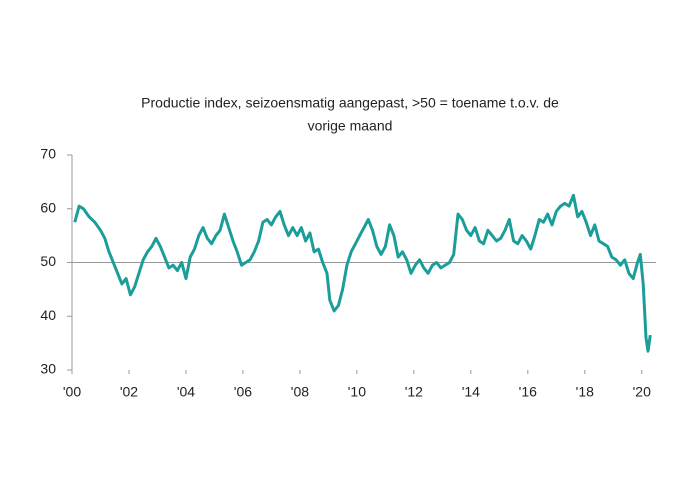  Describe the element at coordinates (48, 154) in the screenshot. I see `y-tick-label: 70` at that location.